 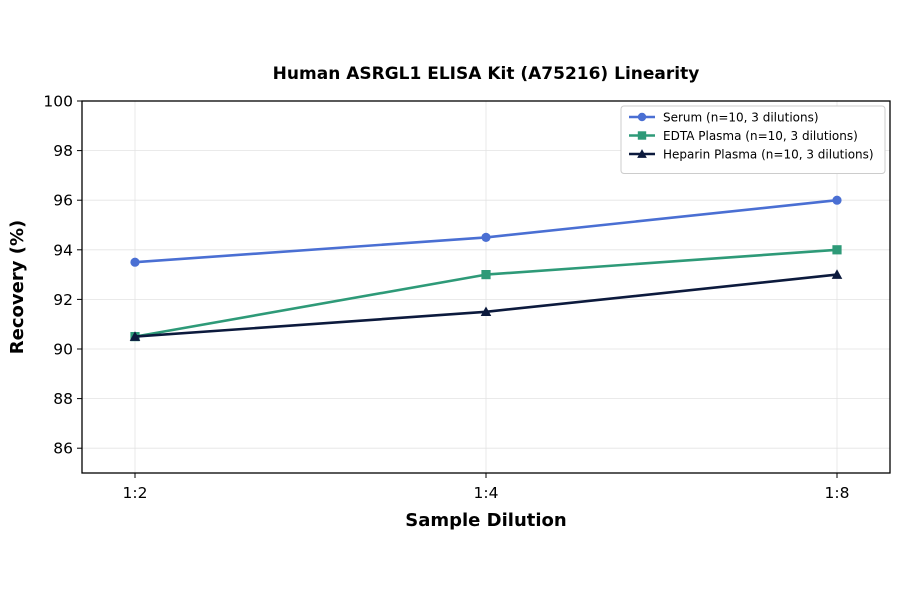 I want to click on y-tick-label: 100, so click(x=58, y=102).